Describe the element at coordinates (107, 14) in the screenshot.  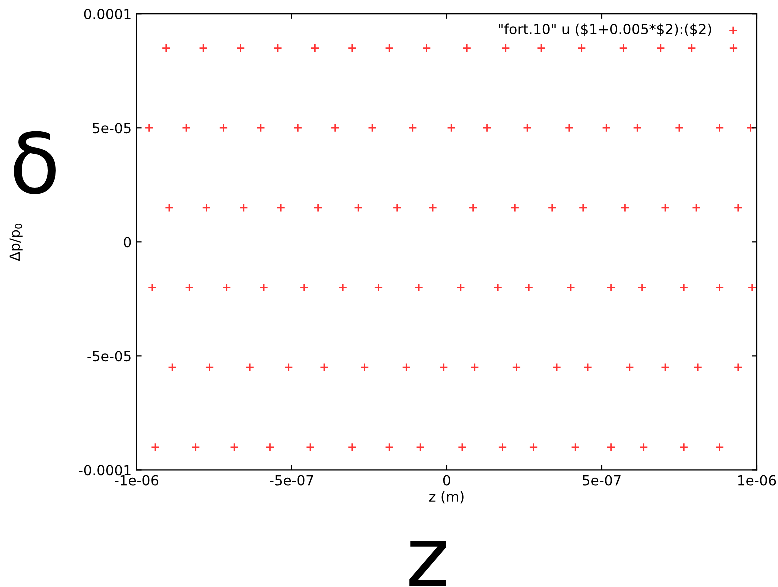
I see `y-tick-label: 0.0001` at that location.